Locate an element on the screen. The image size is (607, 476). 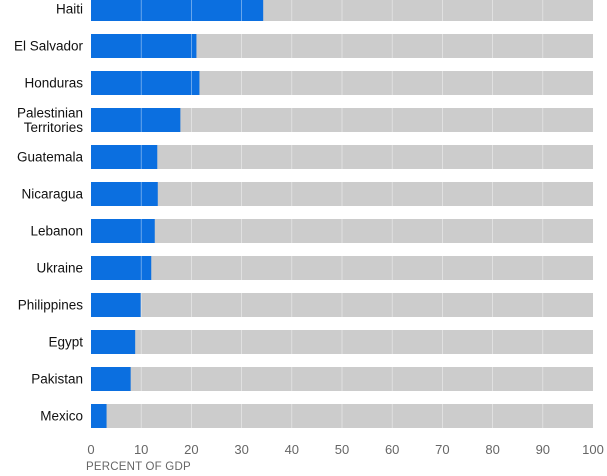
bar-value-mexico is located at coordinates (99, 416).